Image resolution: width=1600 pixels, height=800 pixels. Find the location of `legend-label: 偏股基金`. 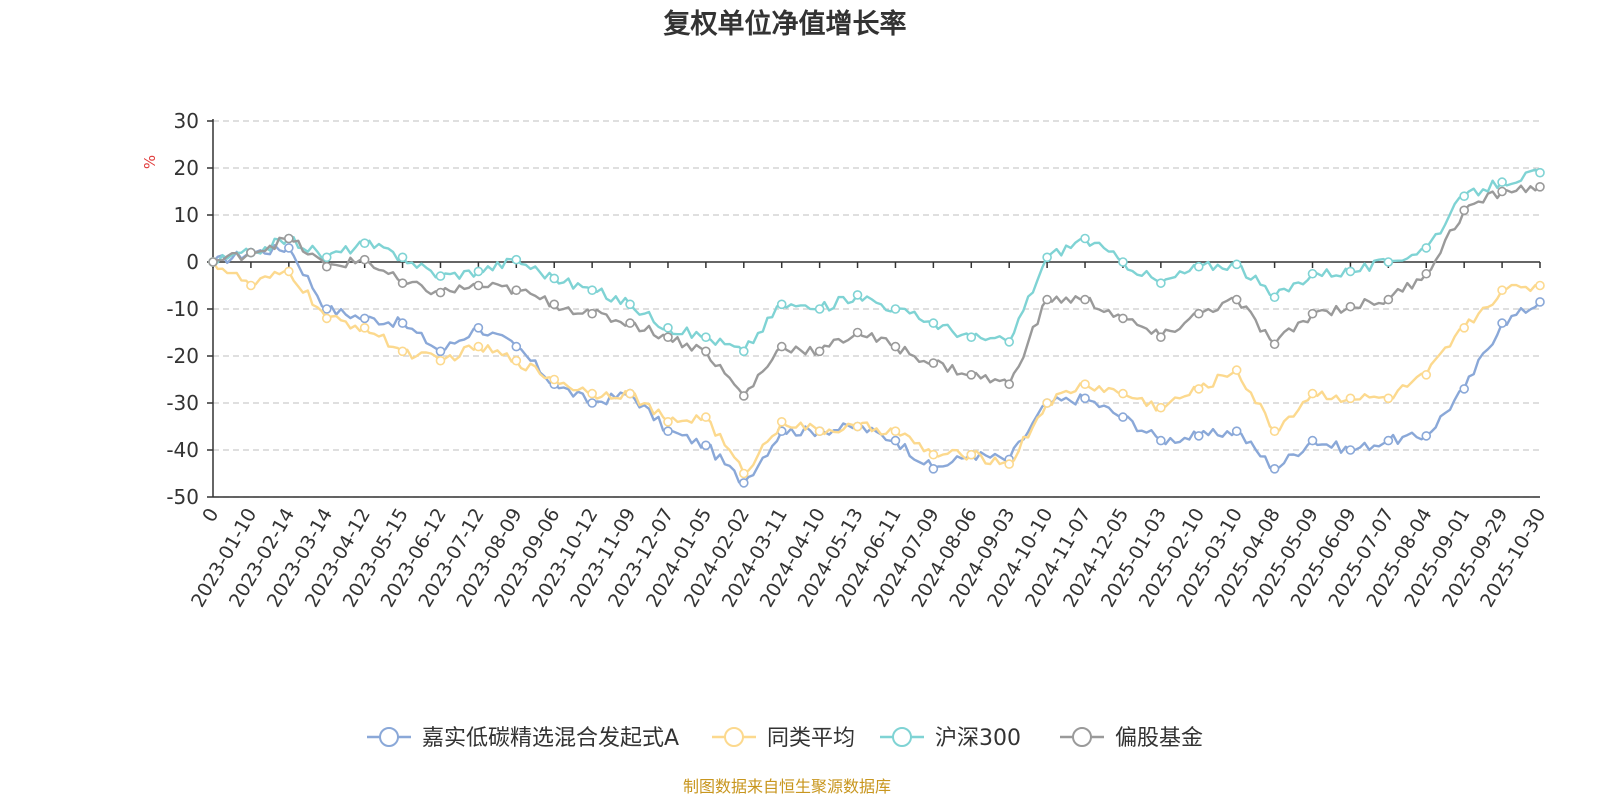

legend-label: 偏股基金 is located at coordinates (1159, 738).